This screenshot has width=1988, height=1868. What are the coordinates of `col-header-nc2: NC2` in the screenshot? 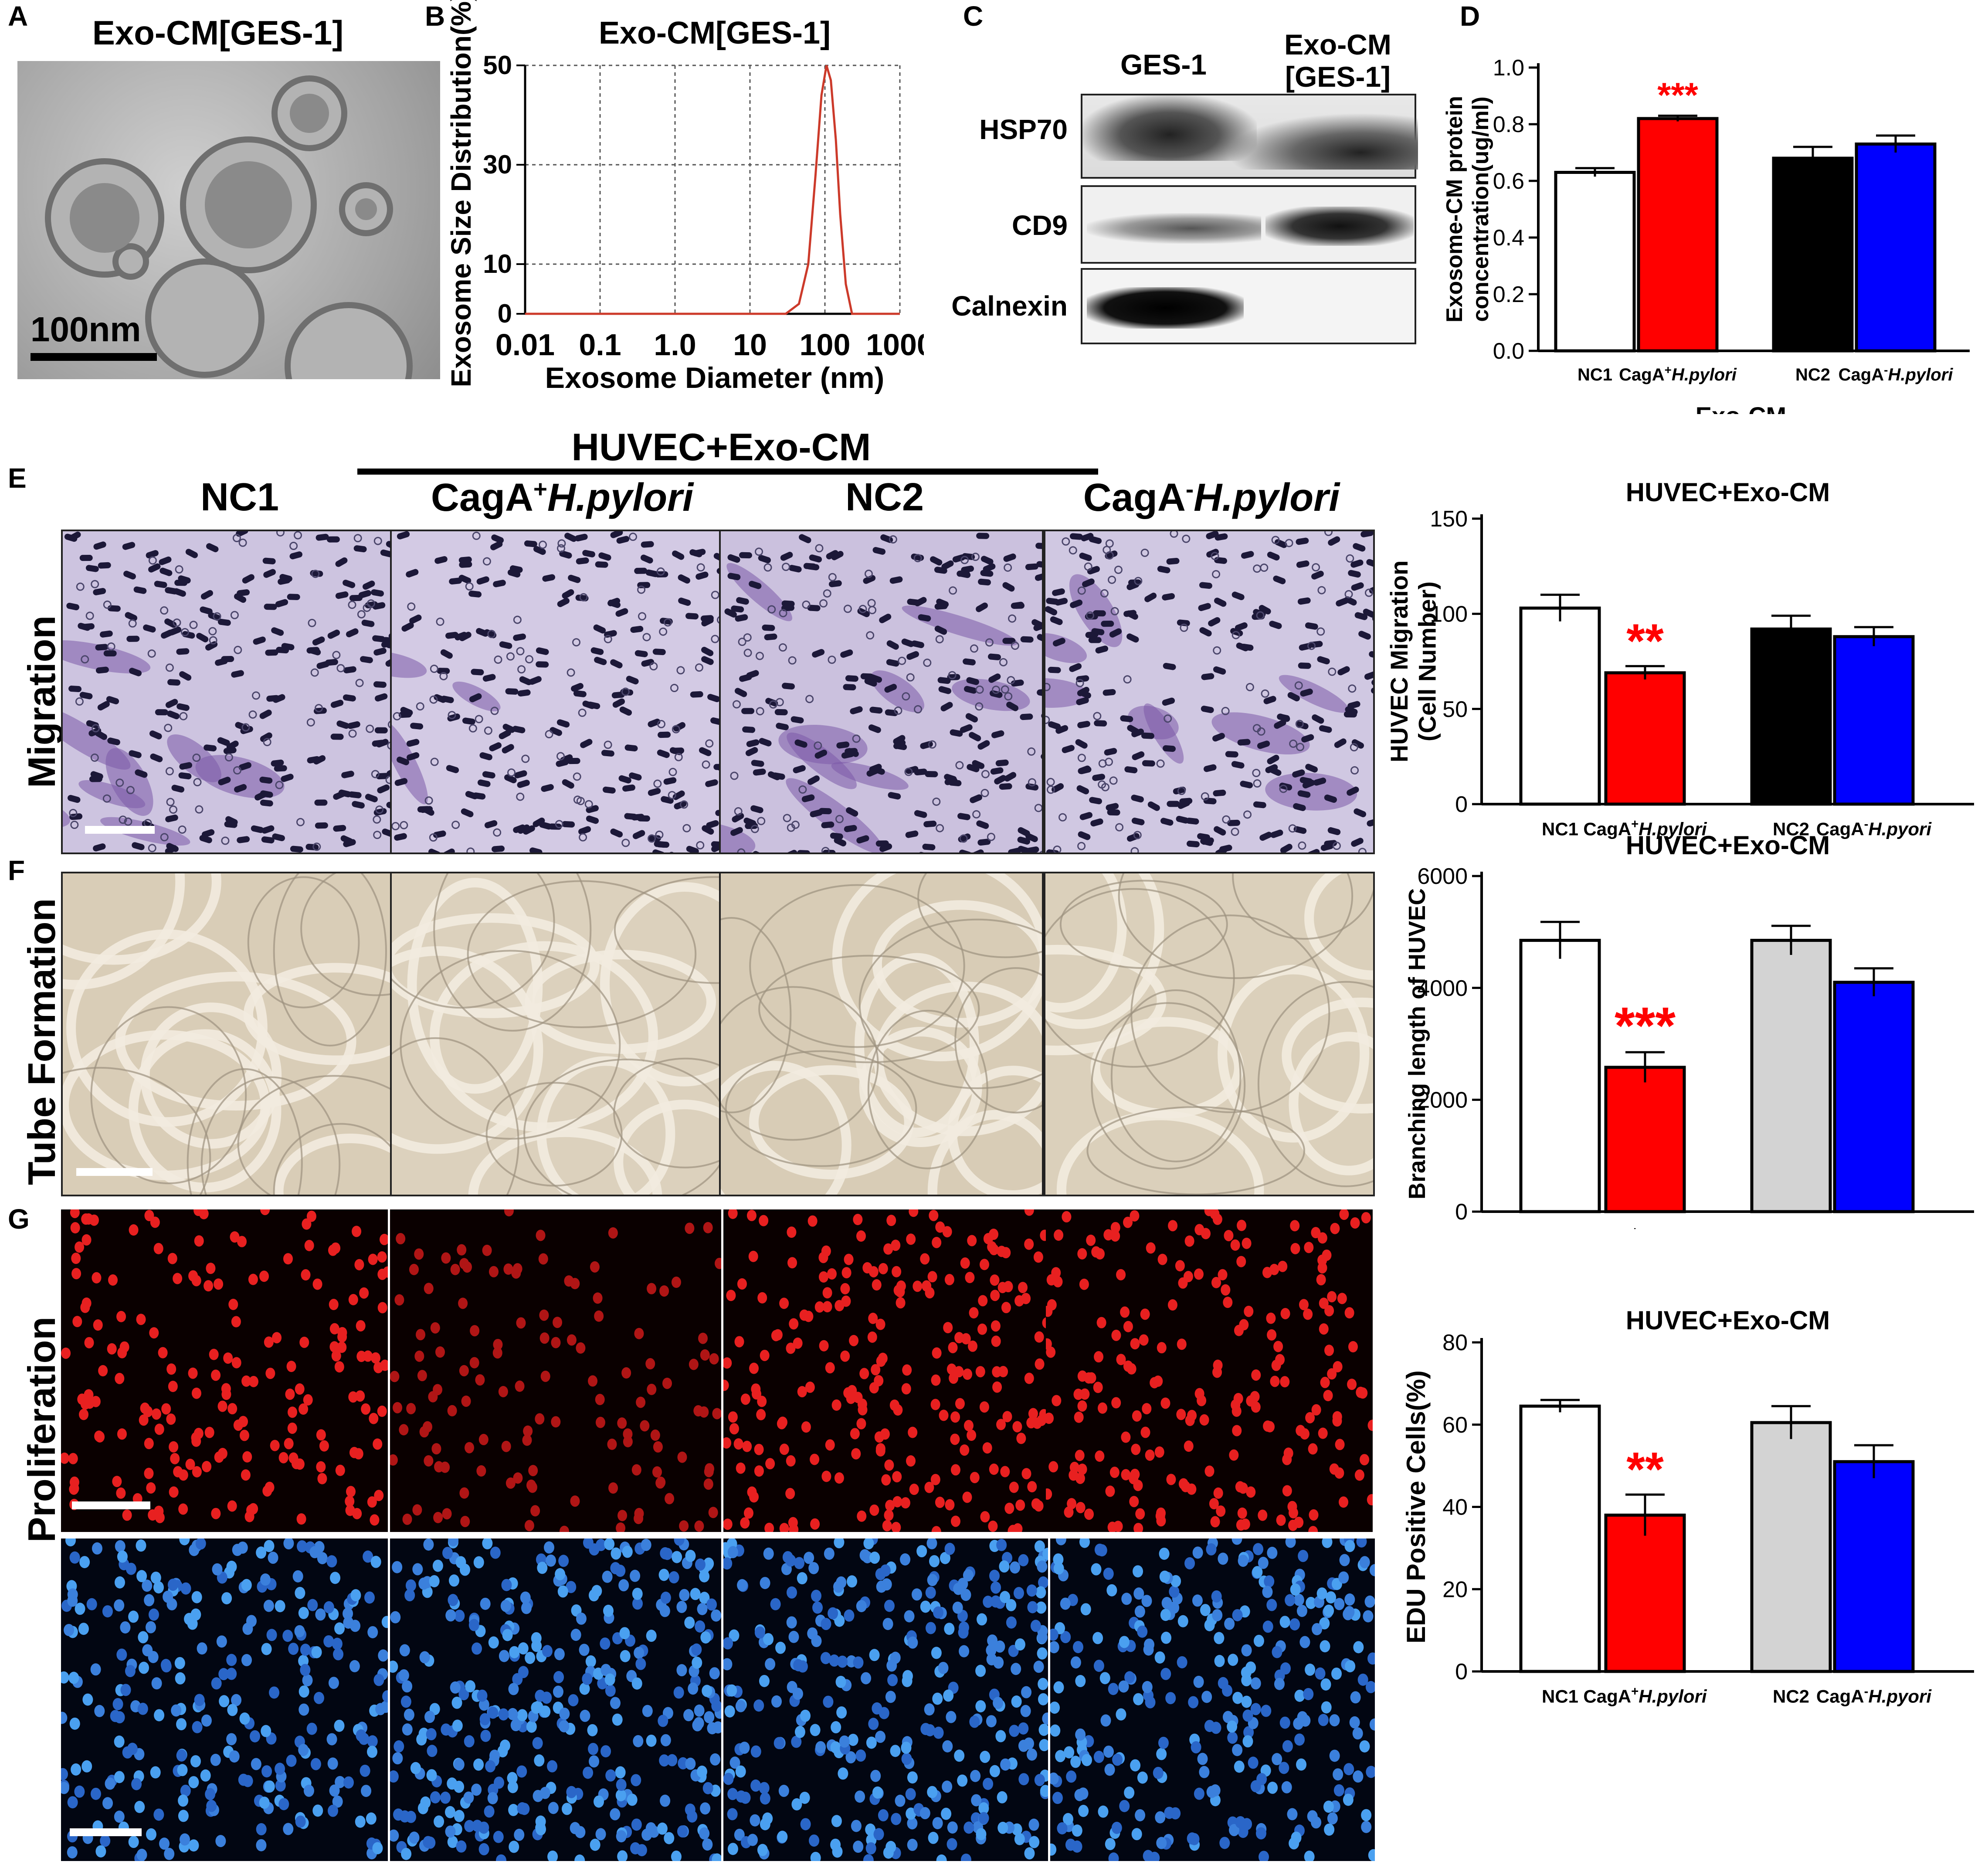 It's located at (885, 497).